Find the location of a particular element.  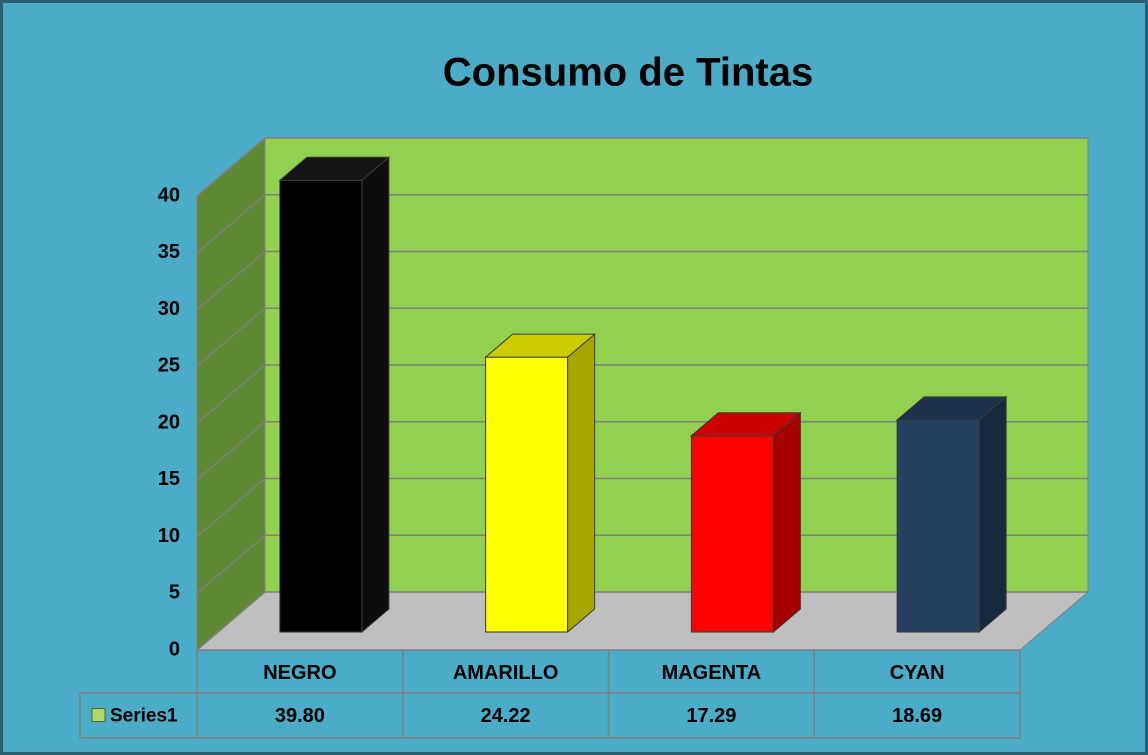

legend-swatch is located at coordinates (98, 715).